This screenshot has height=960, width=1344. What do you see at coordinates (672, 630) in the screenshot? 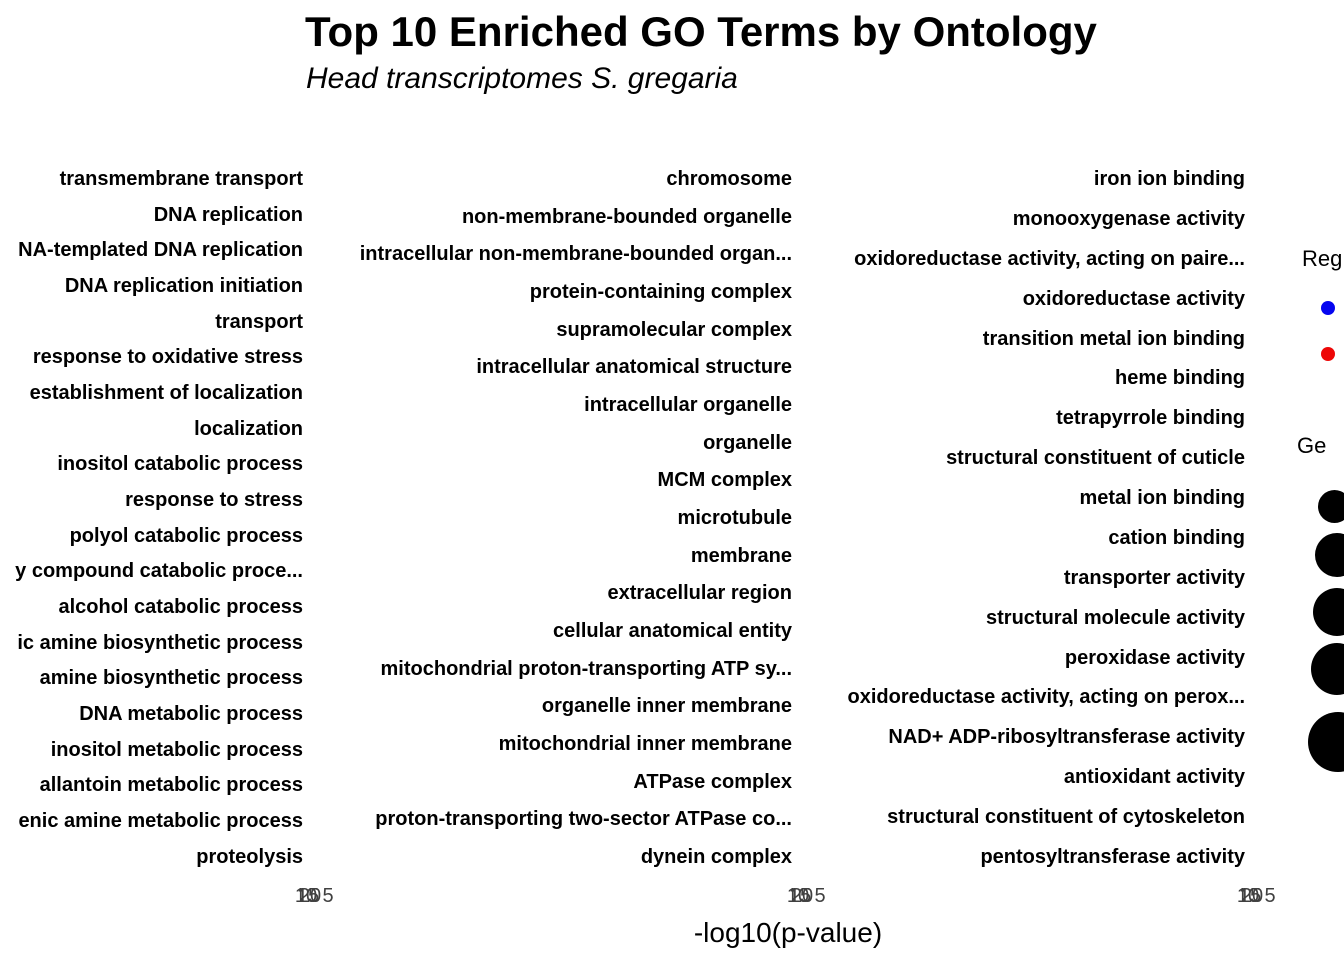
I see `go-term-label: cellular anatomical entity` at bounding box center [672, 630].